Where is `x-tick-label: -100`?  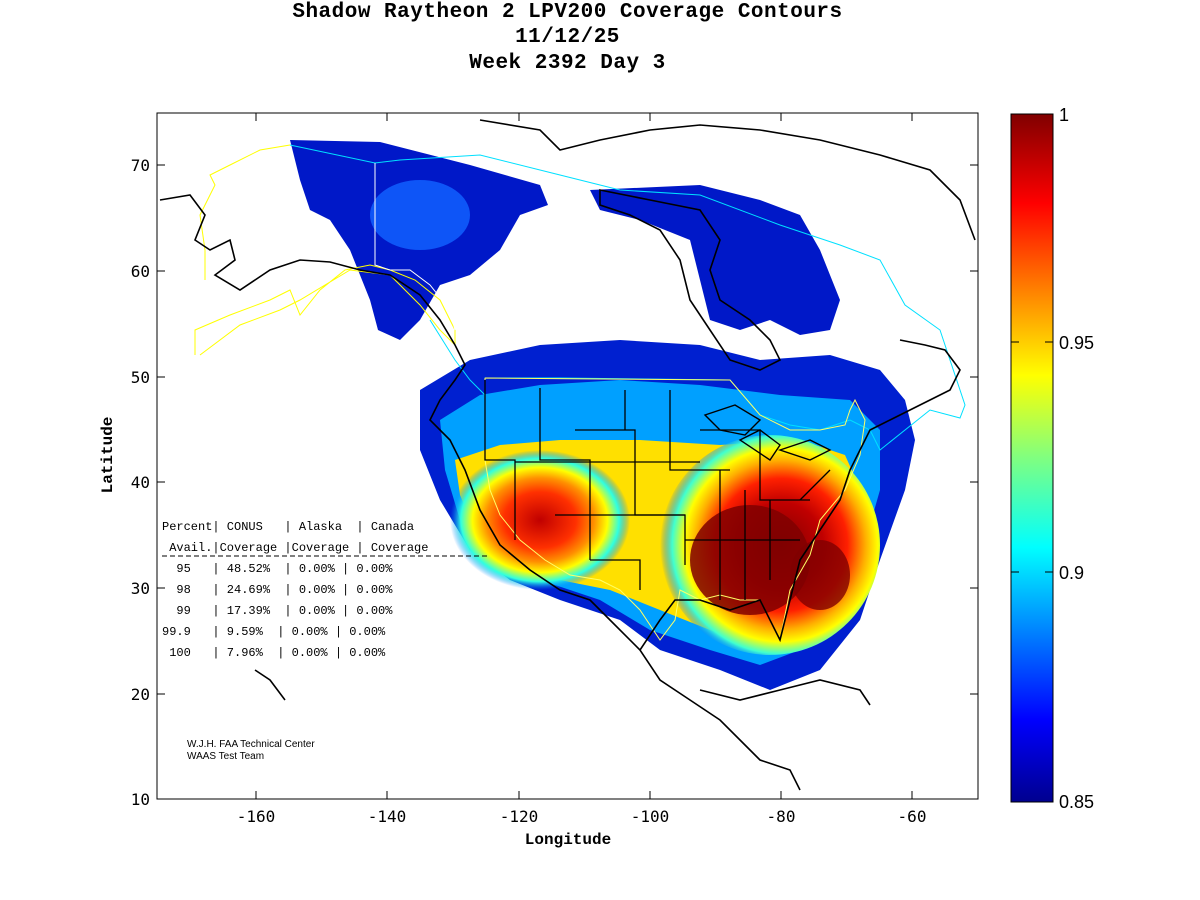
x-tick-label: -100 is located at coordinates (650, 816).